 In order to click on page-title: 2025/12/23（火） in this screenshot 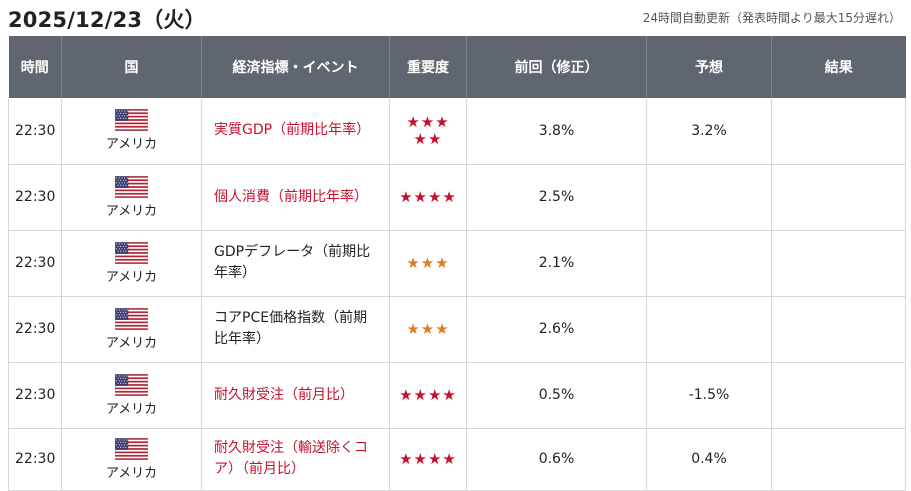, I will do `click(107, 20)`.